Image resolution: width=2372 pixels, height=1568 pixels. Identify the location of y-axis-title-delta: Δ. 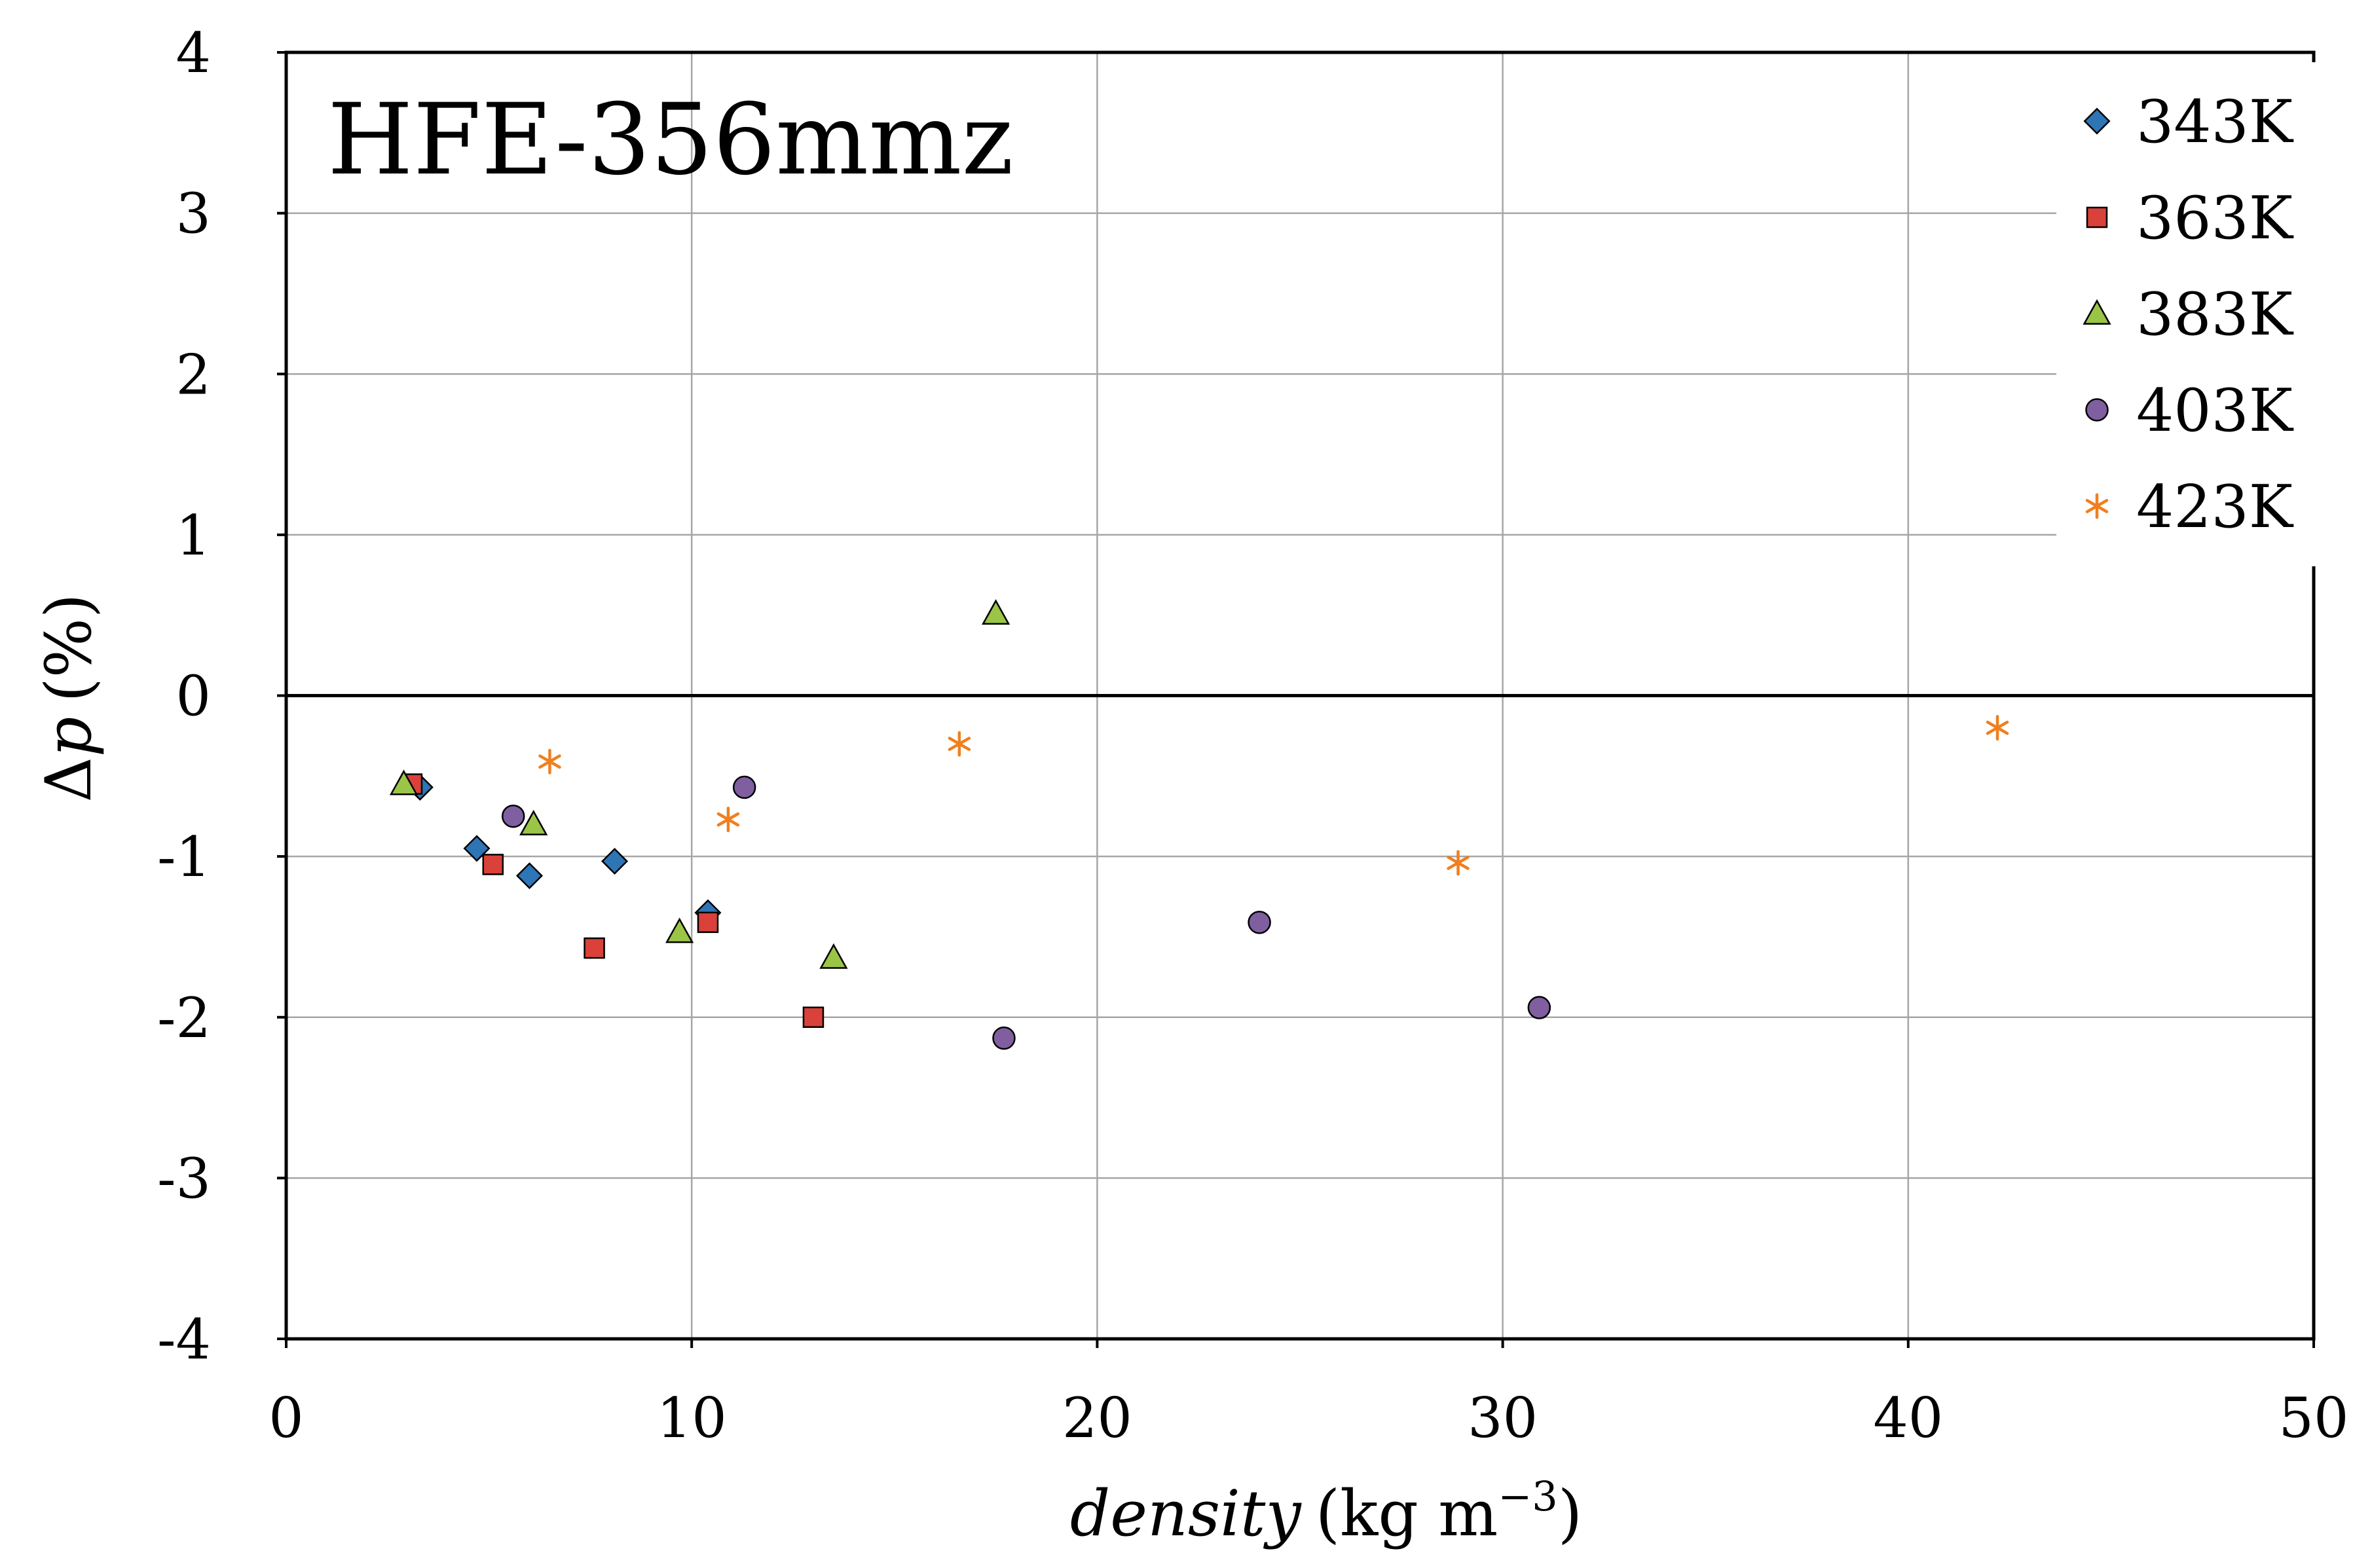
(68, 779).